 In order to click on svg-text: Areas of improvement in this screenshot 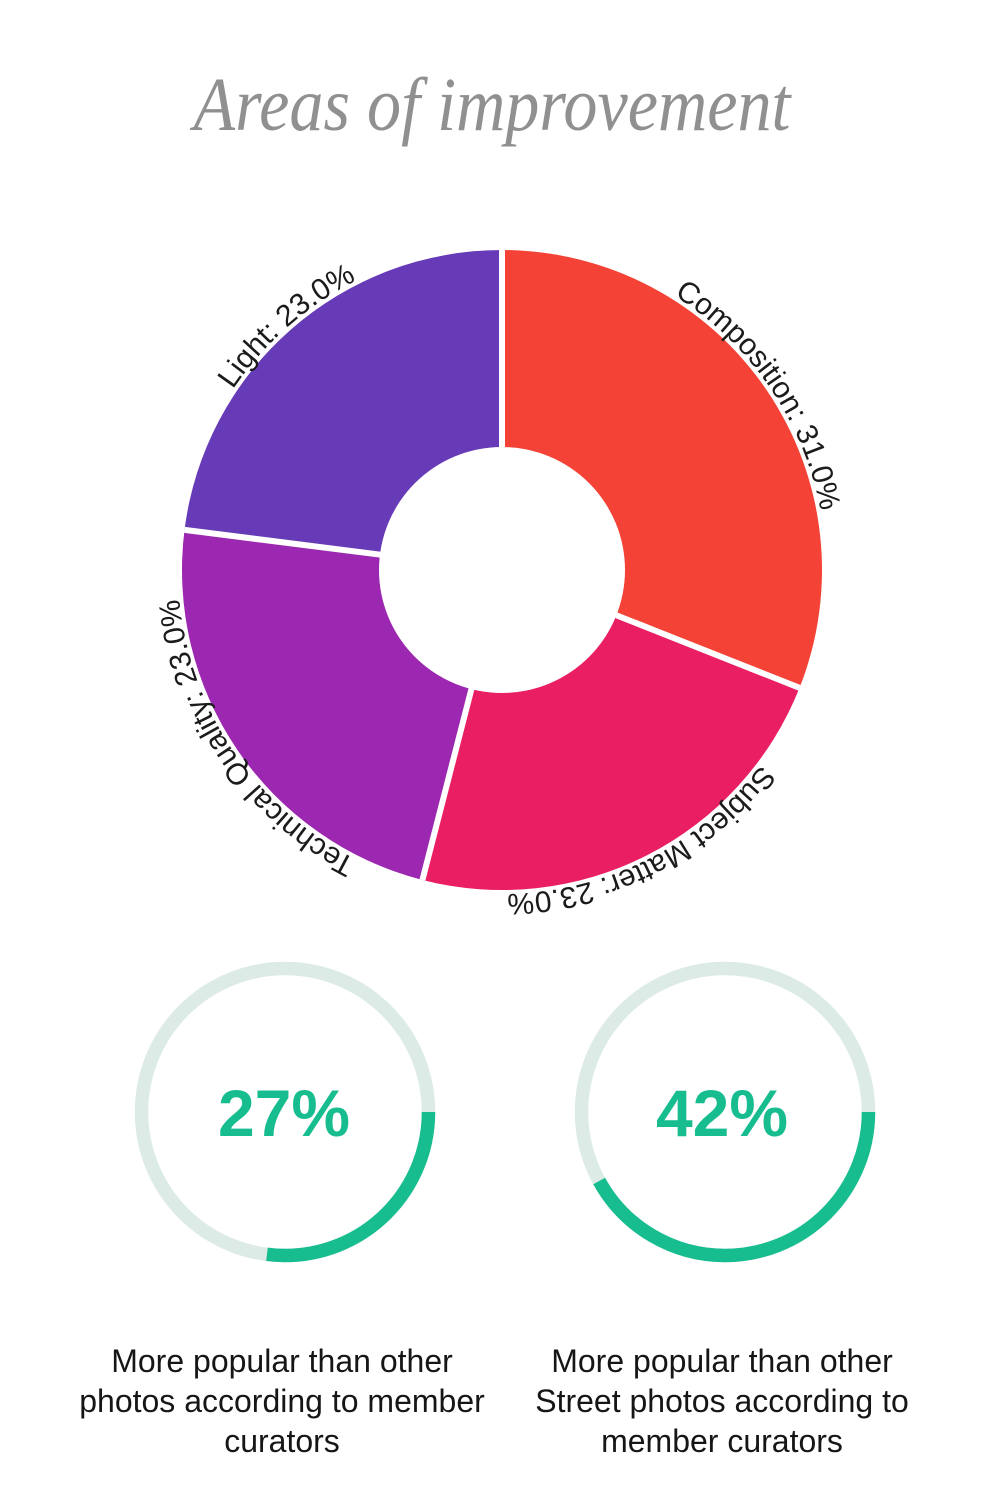, I will do `click(490, 105)`.